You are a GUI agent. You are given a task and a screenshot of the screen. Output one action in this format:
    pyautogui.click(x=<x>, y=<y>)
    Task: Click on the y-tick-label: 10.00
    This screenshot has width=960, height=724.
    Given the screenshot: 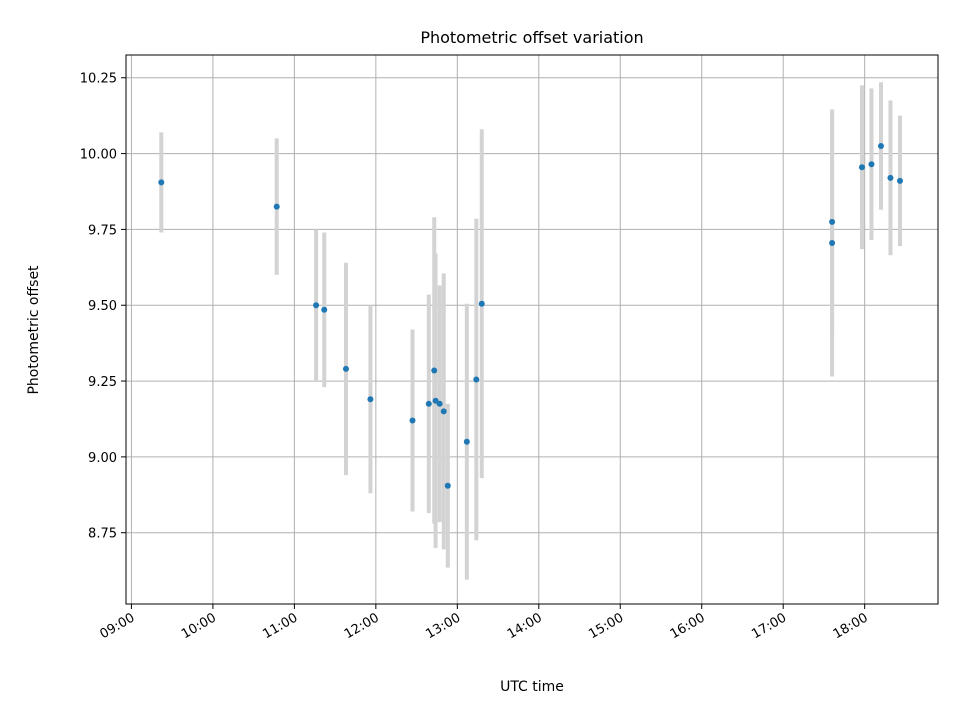 What is the action you would take?
    pyautogui.click(x=98, y=155)
    